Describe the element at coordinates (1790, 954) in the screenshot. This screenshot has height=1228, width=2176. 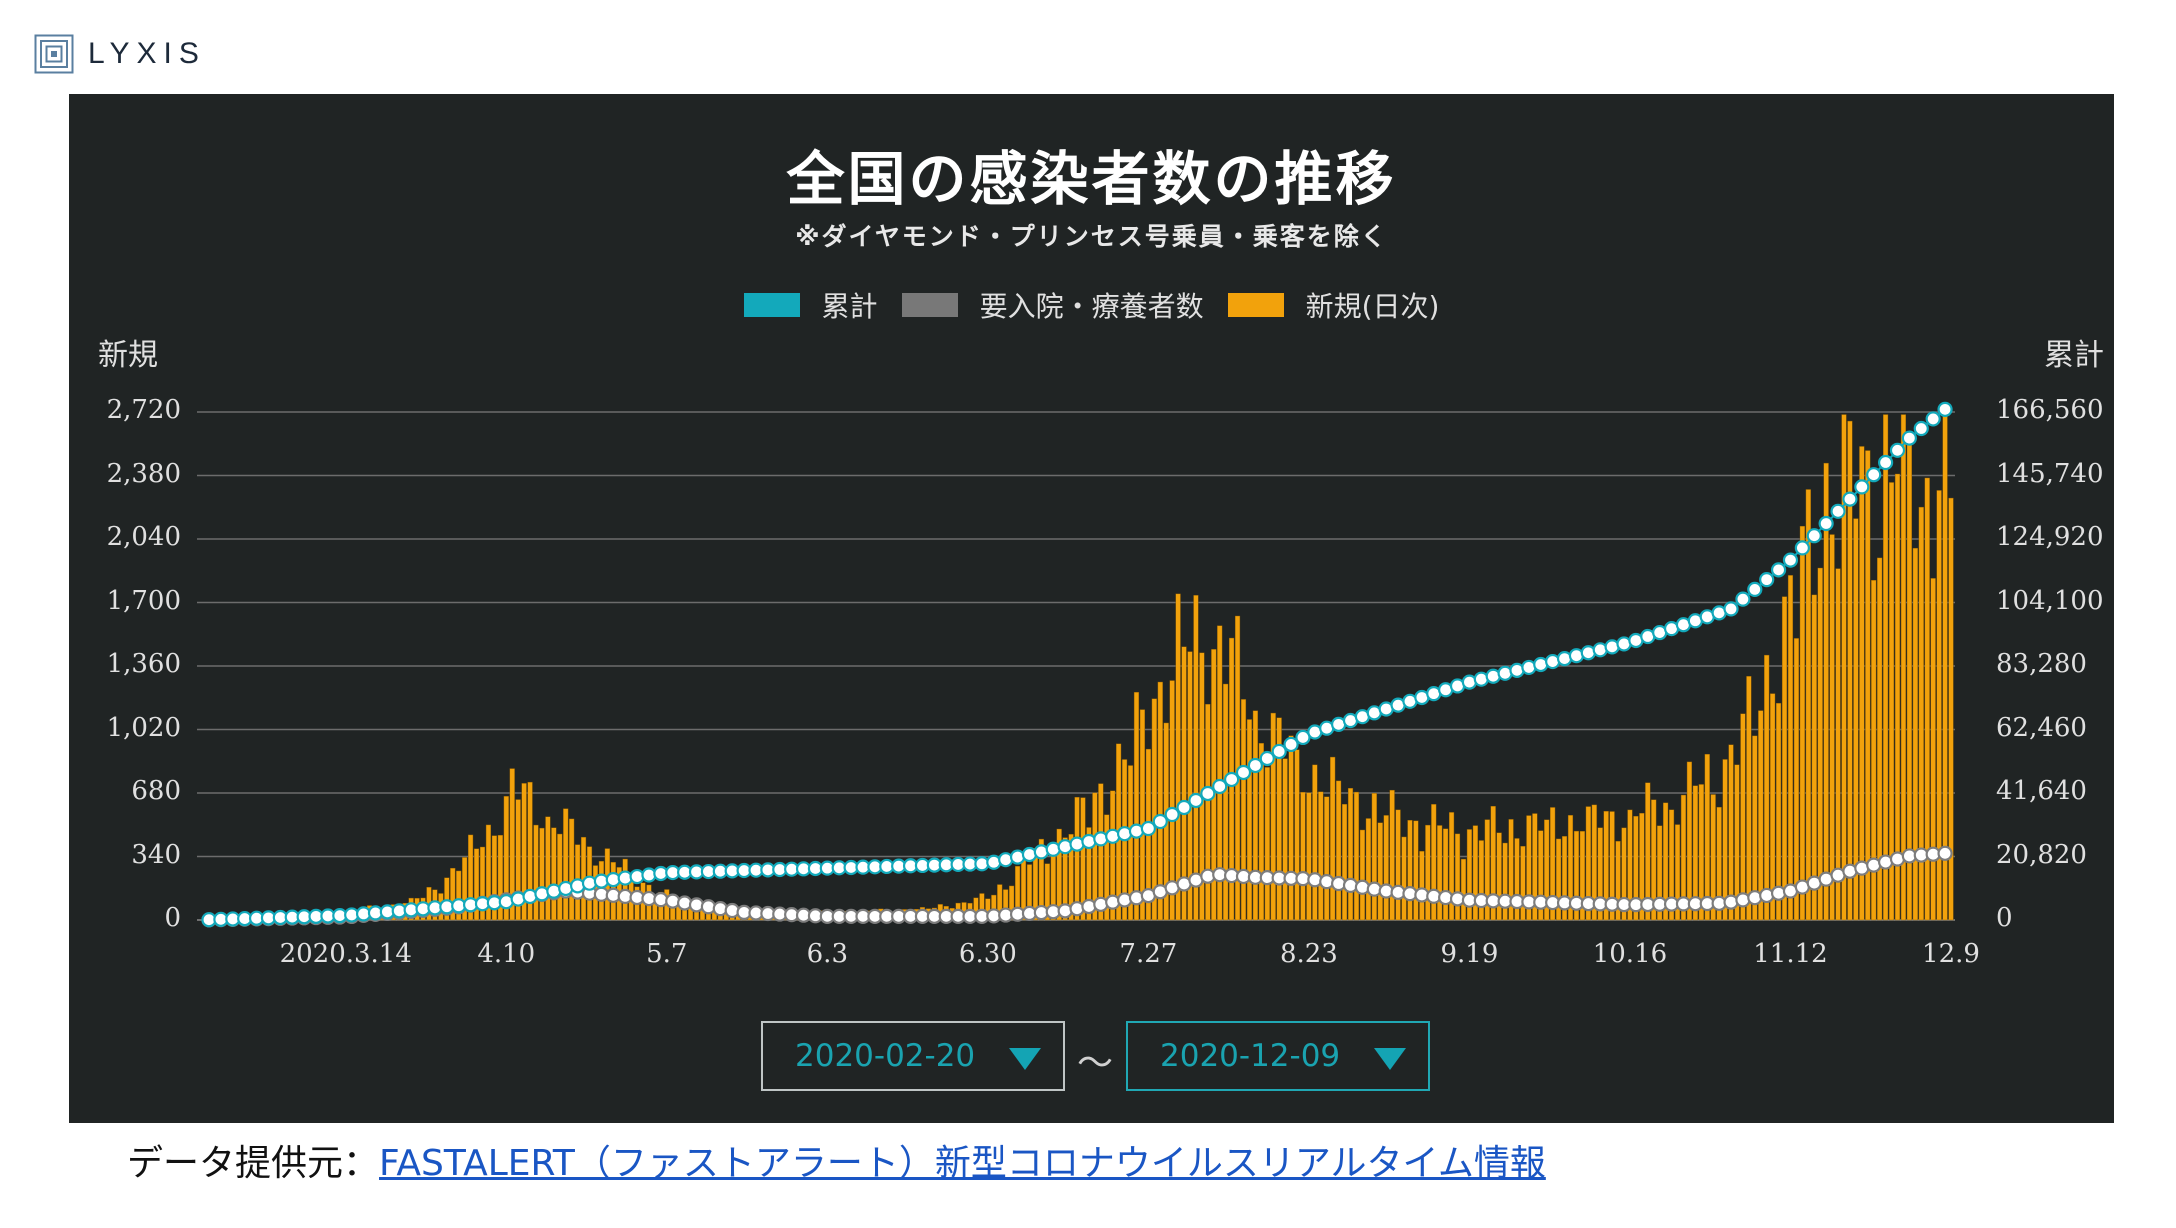
I see `x-tick-label: 11.12` at that location.